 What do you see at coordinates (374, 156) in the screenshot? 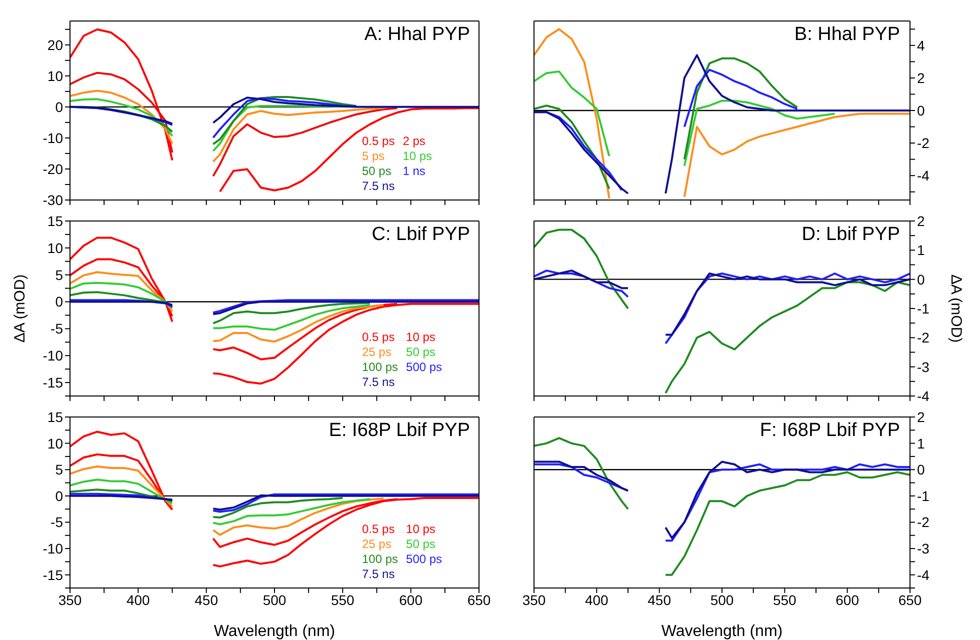
I see `text: 5 ps` at bounding box center [374, 156].